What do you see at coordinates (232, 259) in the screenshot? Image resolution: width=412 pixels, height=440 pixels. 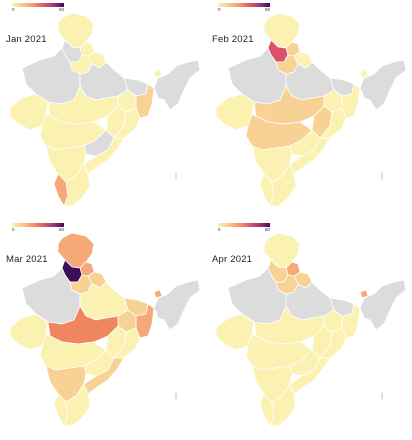 I see `month-label: Apr 2021` at bounding box center [232, 259].